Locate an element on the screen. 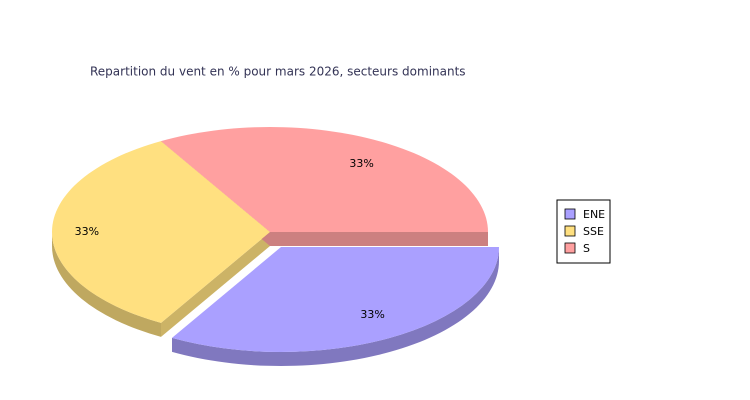 This screenshot has height=400, width=750. legend-label: ENE is located at coordinates (594, 214).